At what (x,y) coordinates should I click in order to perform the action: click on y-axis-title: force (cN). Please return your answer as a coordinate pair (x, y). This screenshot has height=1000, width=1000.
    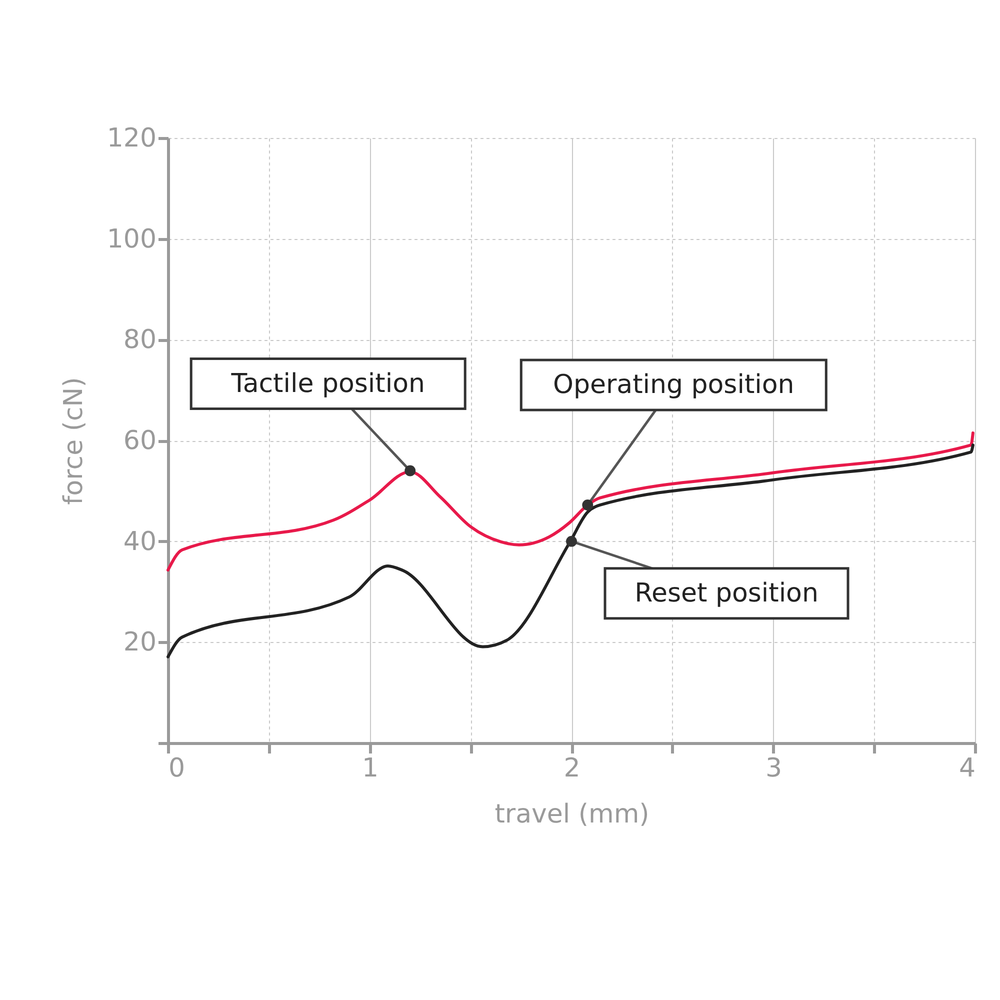
    Looking at the image, I should click on (73, 441).